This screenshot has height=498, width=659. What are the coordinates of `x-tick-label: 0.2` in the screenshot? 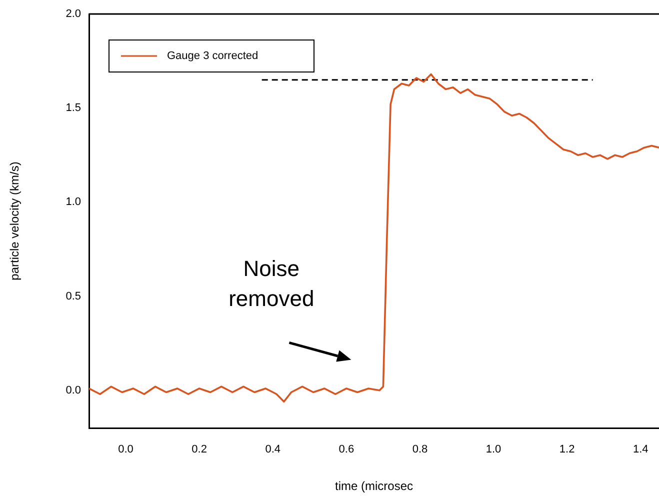 It's located at (199, 450).